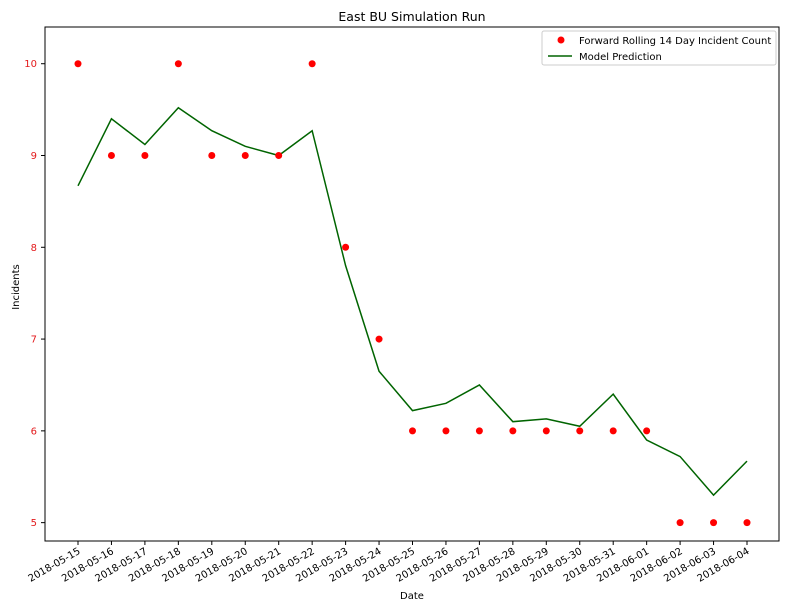  I want to click on legend-label-observed: Forward Rolling 14 Day Incident Count, so click(675, 41).